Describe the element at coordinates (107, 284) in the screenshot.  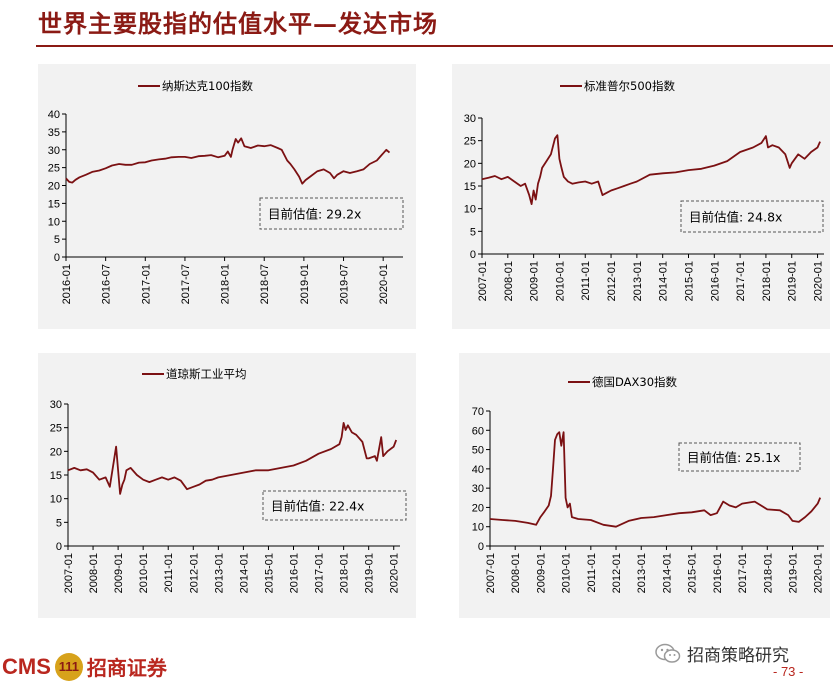
I see `x-tick-label: 2016-07` at that location.